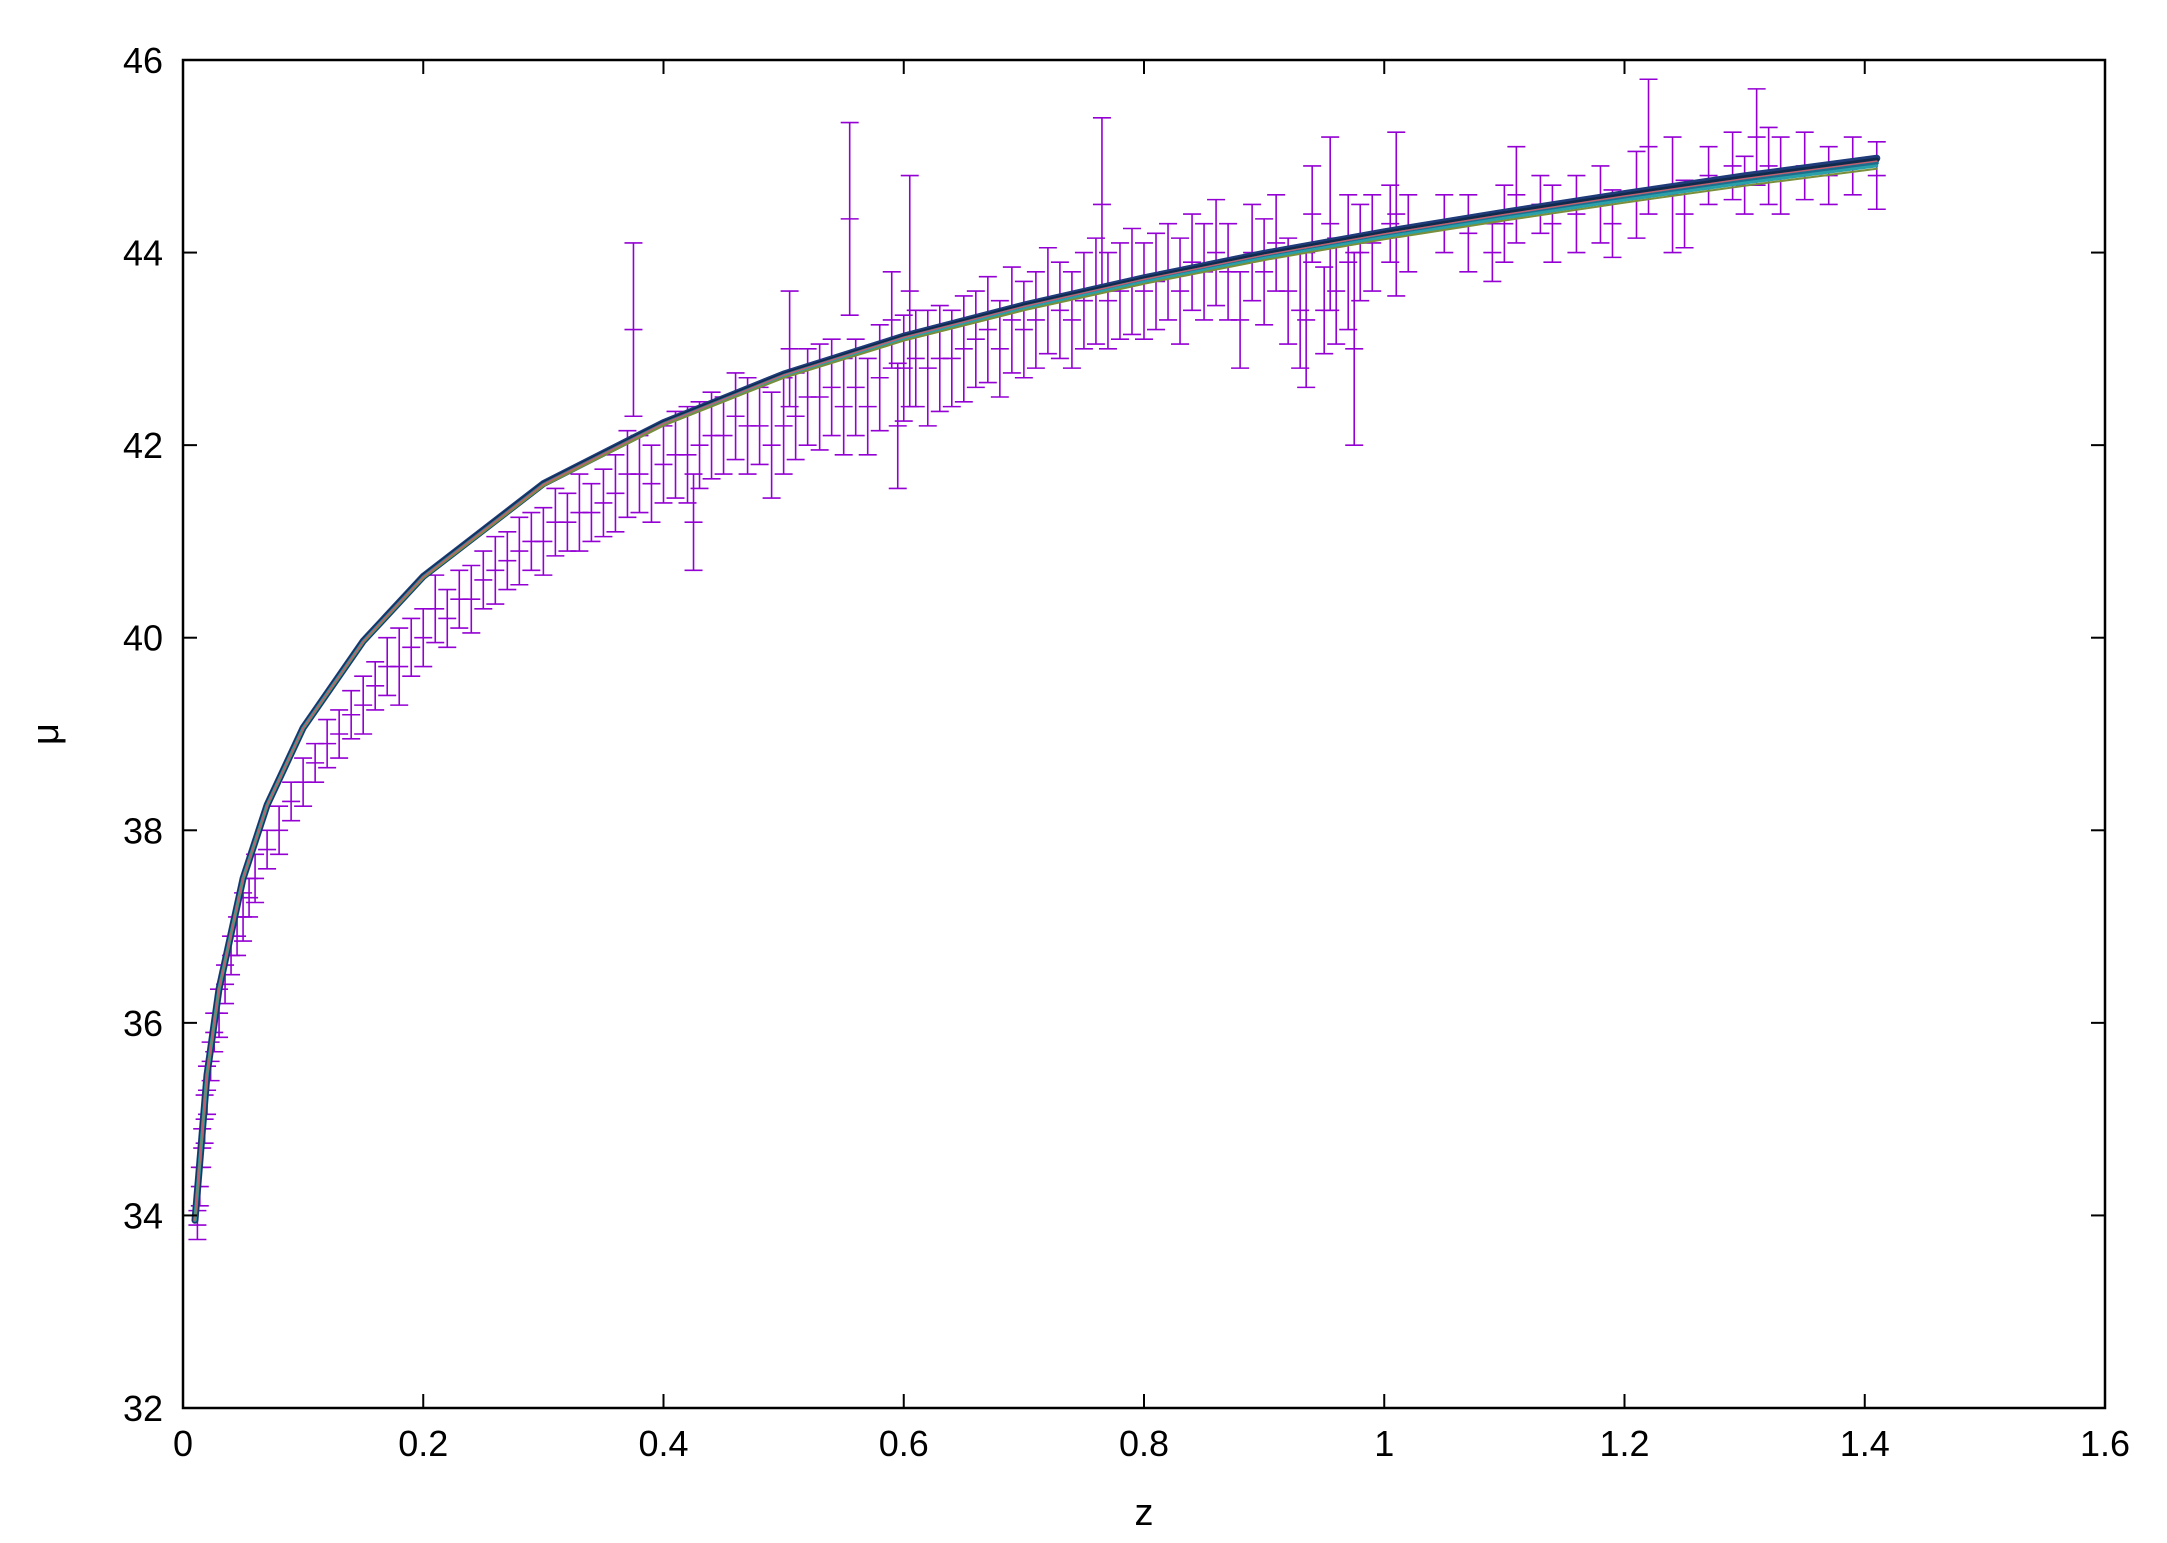 This screenshot has height=1543, width=2167. What do you see at coordinates (1144, 1513) in the screenshot?
I see `x-axis-label: z` at bounding box center [1144, 1513].